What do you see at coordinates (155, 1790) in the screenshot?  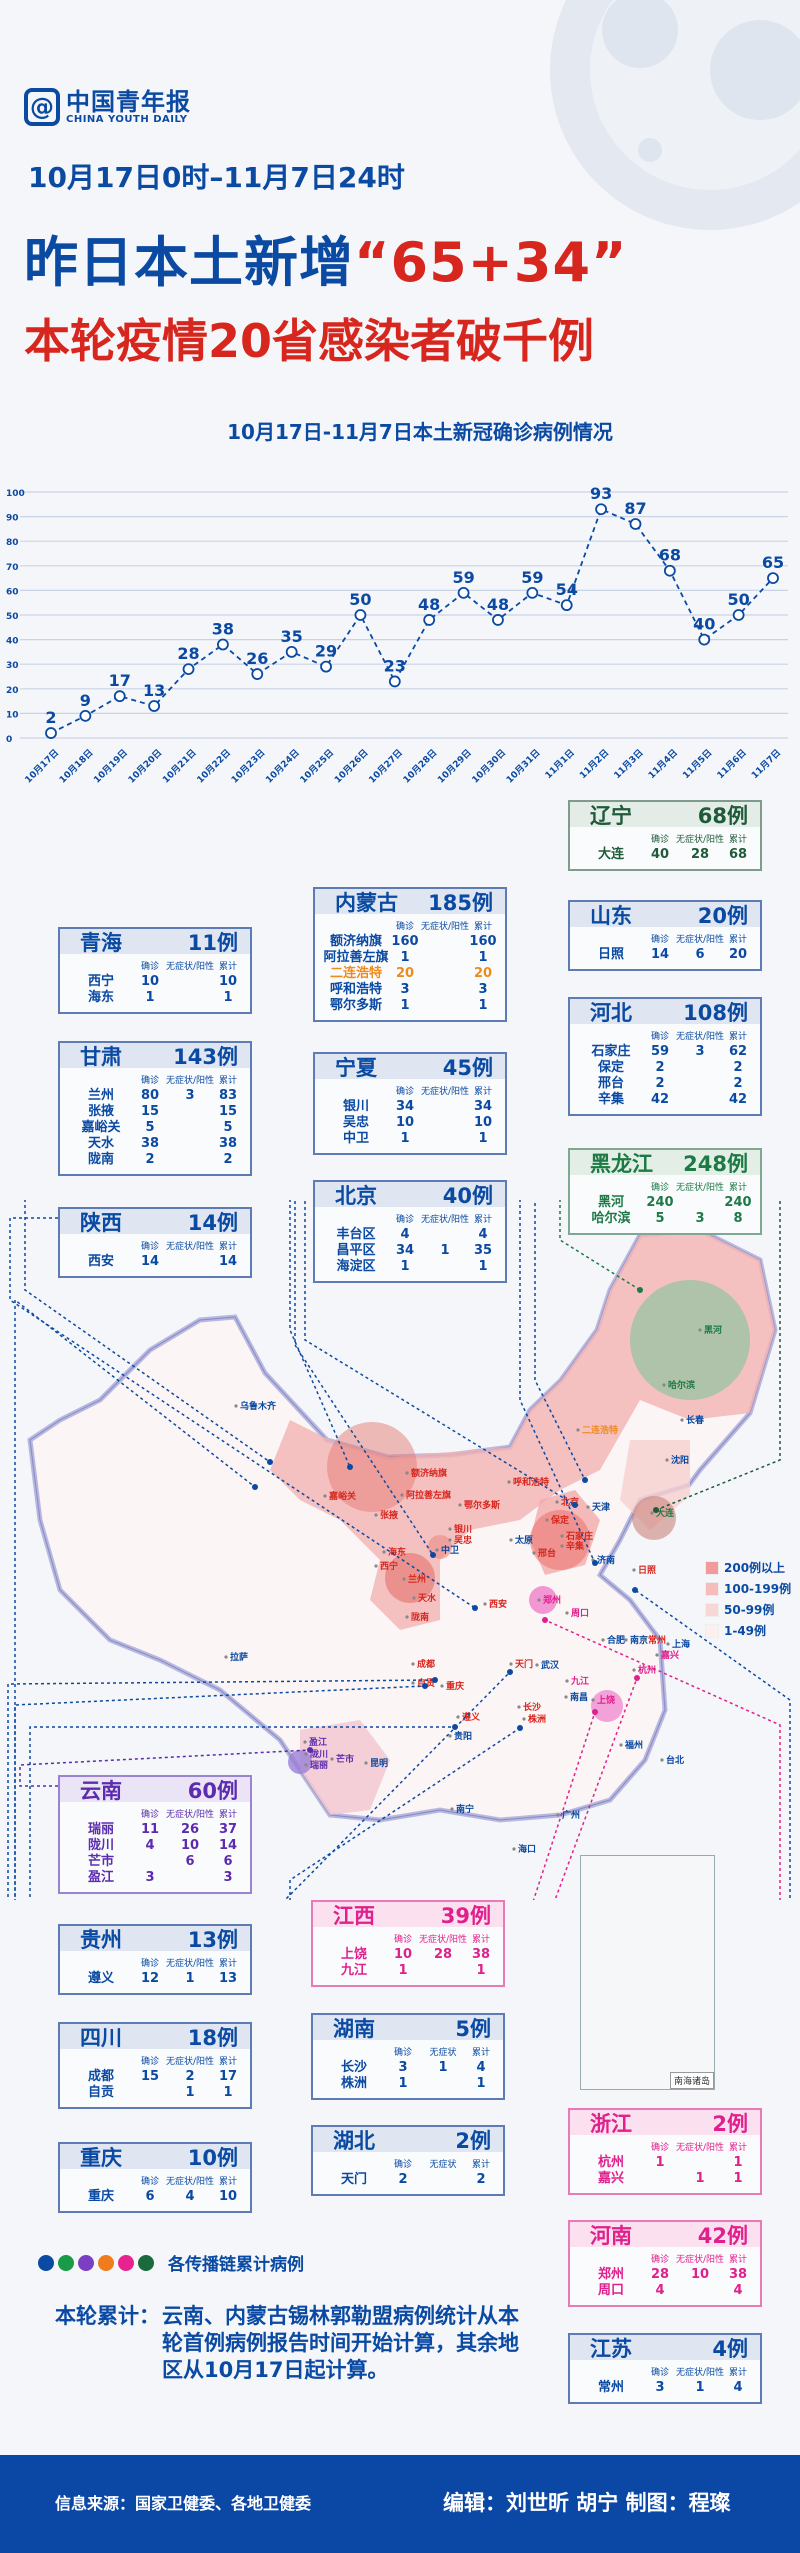 I see `province-header: 云南 60例` at bounding box center [155, 1790].